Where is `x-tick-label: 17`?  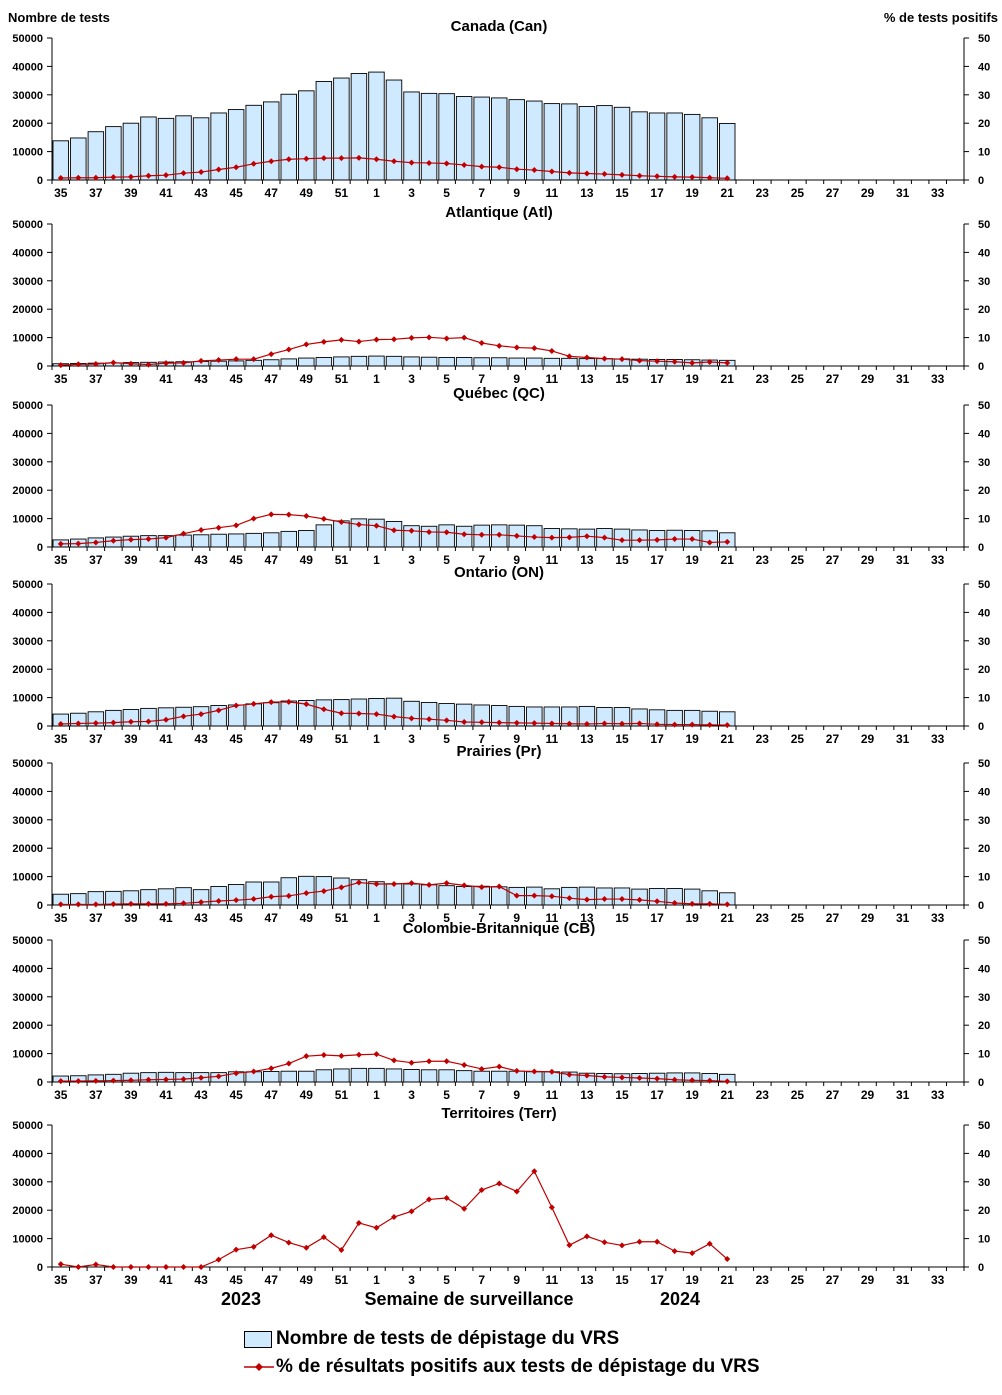
x-tick-label: 17 is located at coordinates (657, 560).